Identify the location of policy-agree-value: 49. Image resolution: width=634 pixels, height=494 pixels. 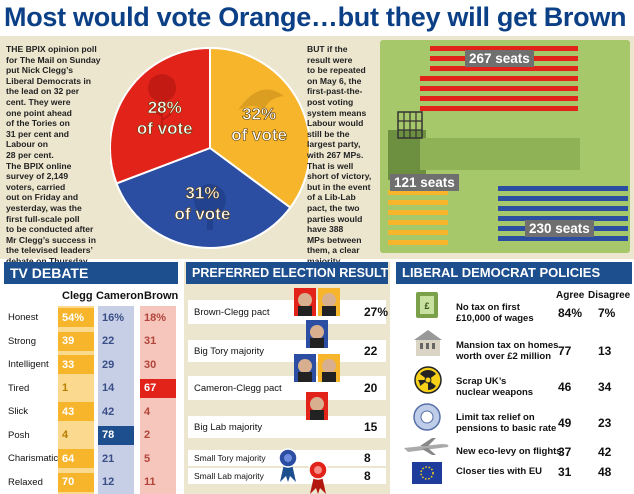
(565, 423).